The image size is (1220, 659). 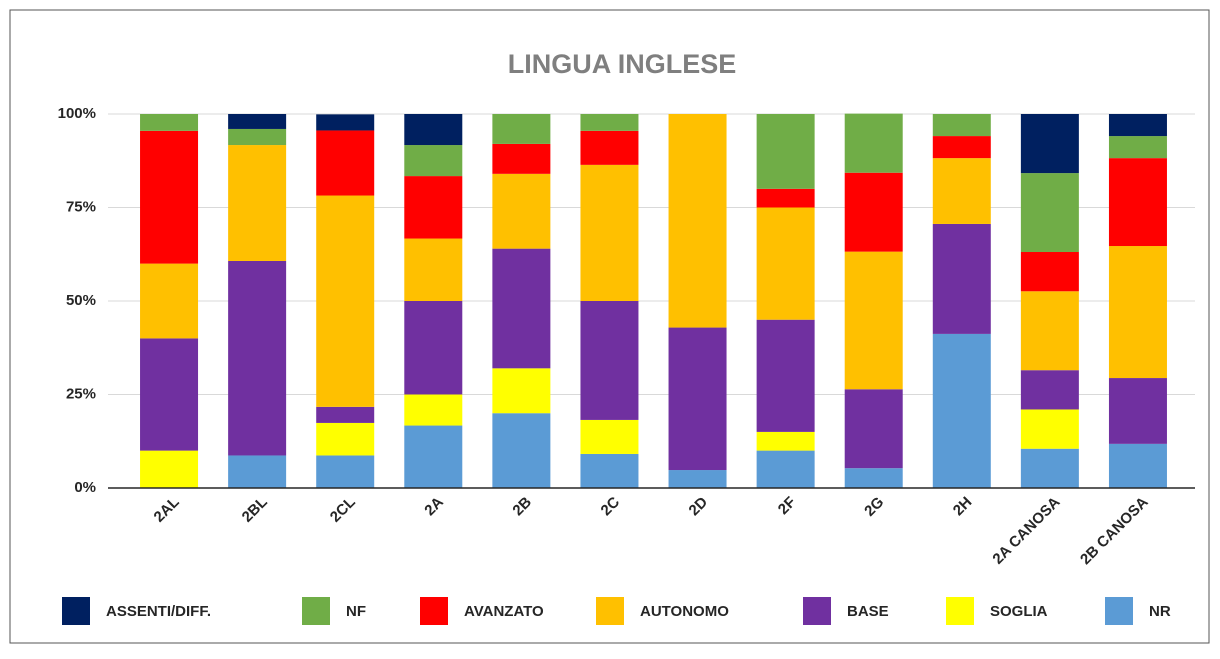 I want to click on legend-label: SOGLIA, so click(x=1019, y=611).